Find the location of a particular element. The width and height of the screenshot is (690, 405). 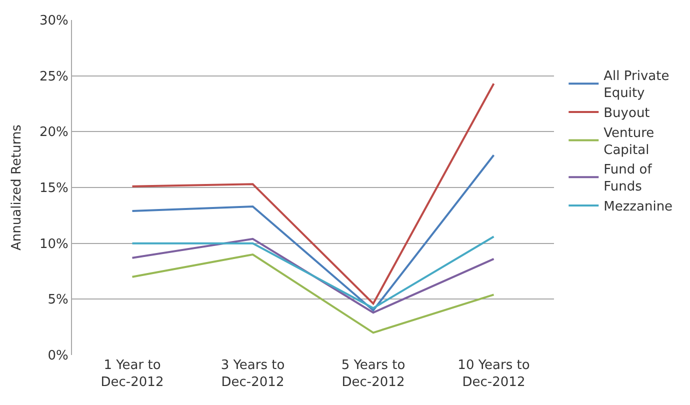

x-tick-label: 3 Years to Dec-2012 is located at coordinates (252, 374).